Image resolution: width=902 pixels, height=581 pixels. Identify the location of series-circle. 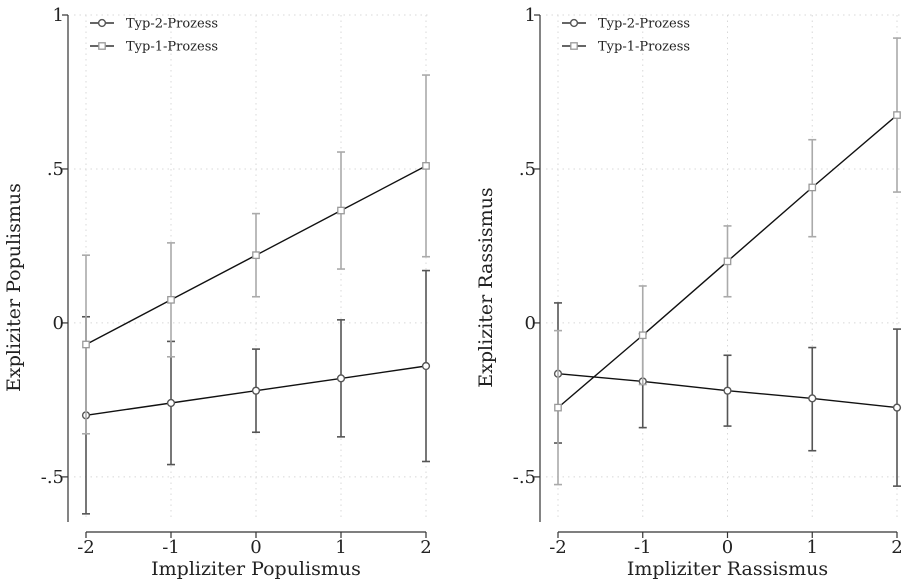
(727, 394).